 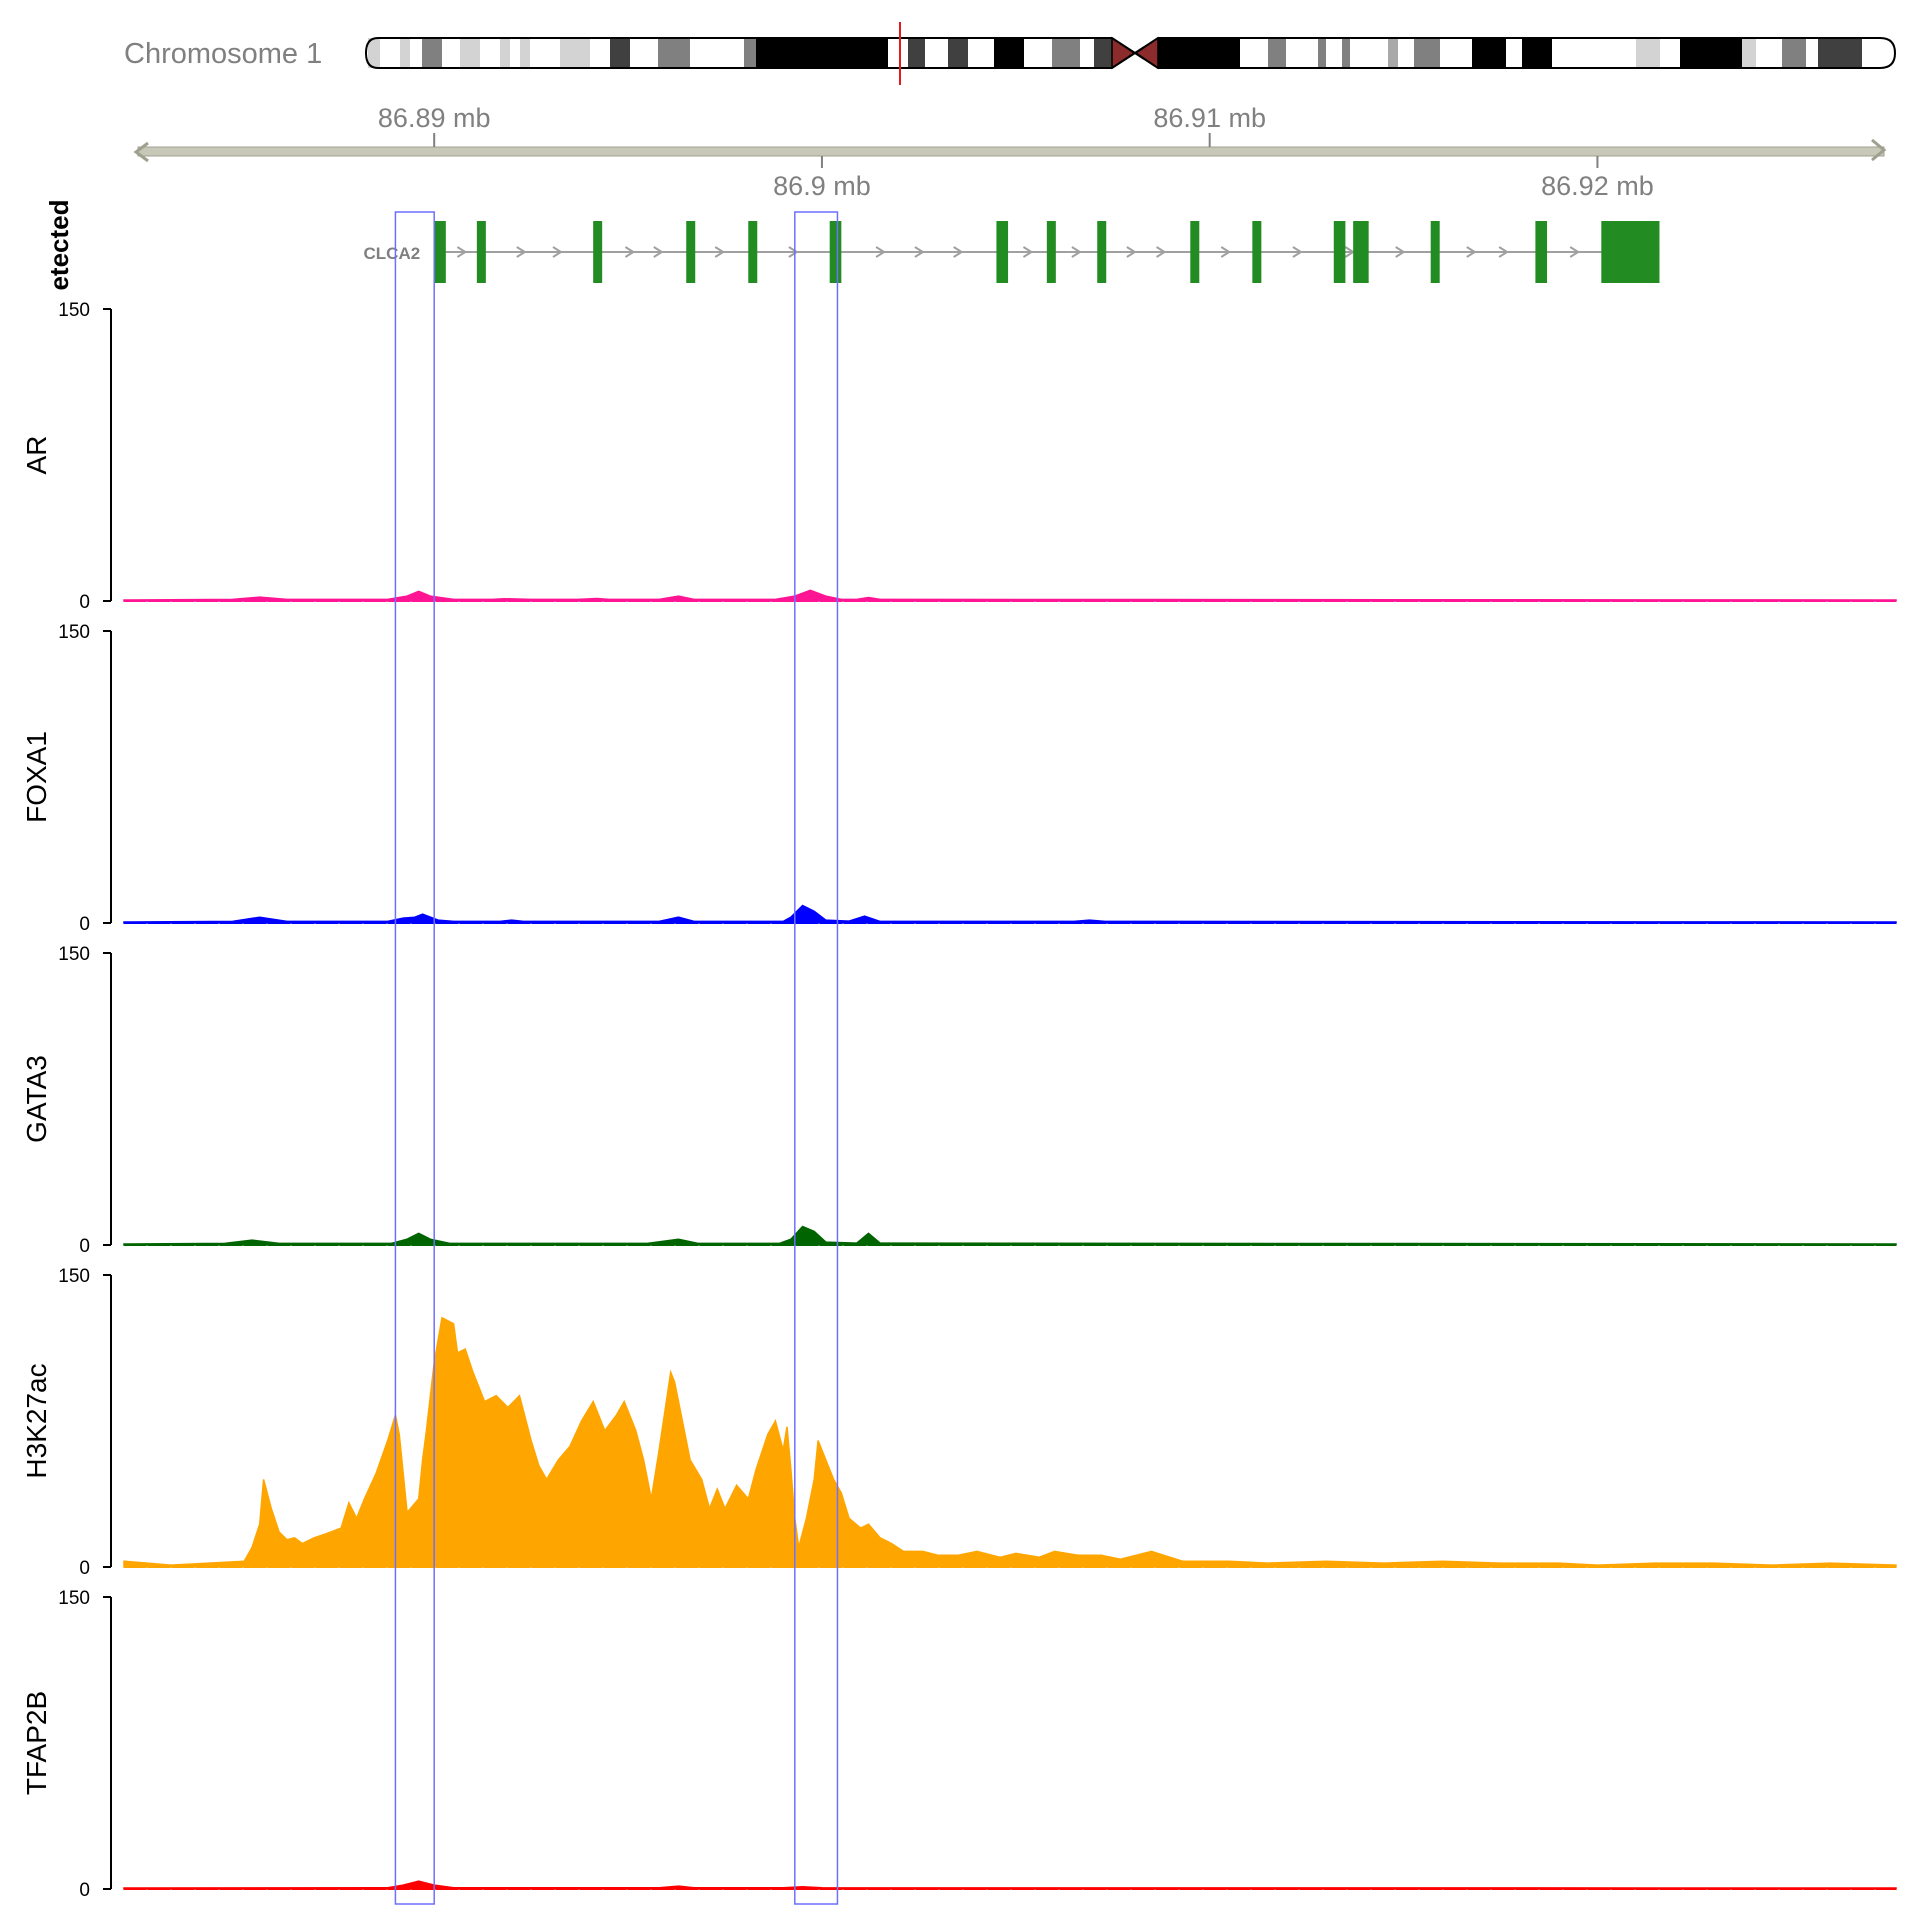 What do you see at coordinates (36, 1420) in the screenshot?
I see `track-label: H3K27ac` at bounding box center [36, 1420].